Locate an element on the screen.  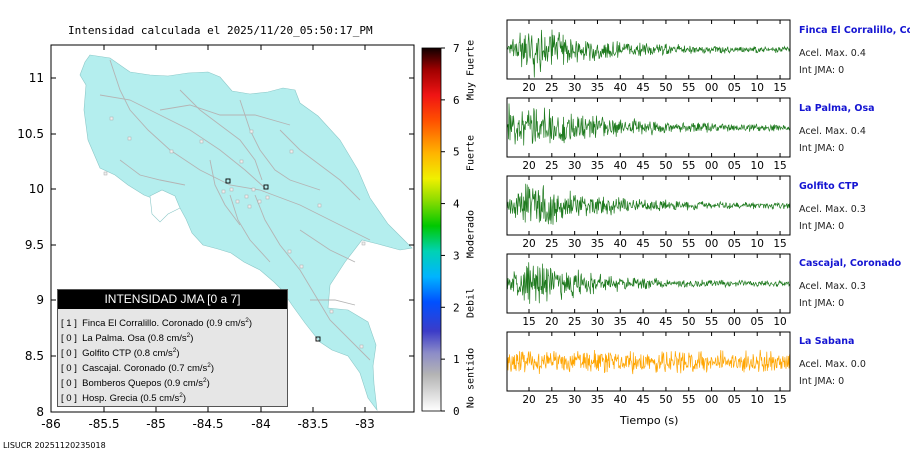
map-x-tick-label: -85 is located at coordinates (156, 424).